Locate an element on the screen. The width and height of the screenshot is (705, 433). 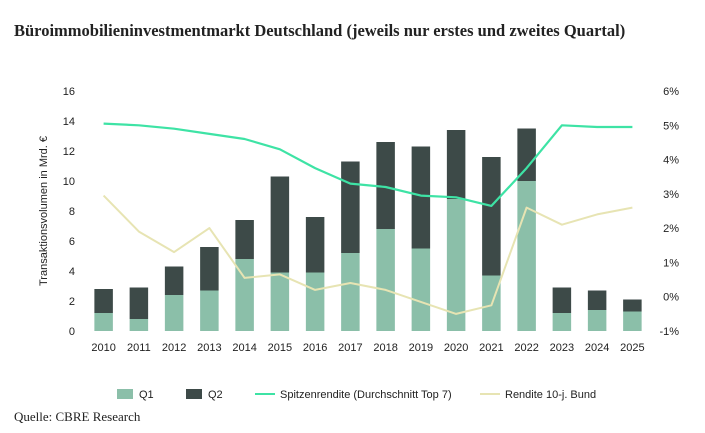
y-tick-label: 6 is located at coordinates (72, 242).